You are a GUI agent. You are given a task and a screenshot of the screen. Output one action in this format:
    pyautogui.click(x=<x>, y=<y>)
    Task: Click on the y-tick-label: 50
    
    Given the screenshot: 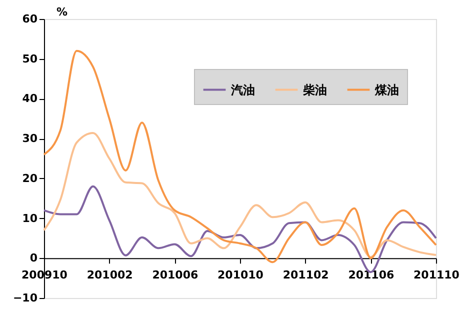 What is the action you would take?
    pyautogui.click(x=30, y=59)
    